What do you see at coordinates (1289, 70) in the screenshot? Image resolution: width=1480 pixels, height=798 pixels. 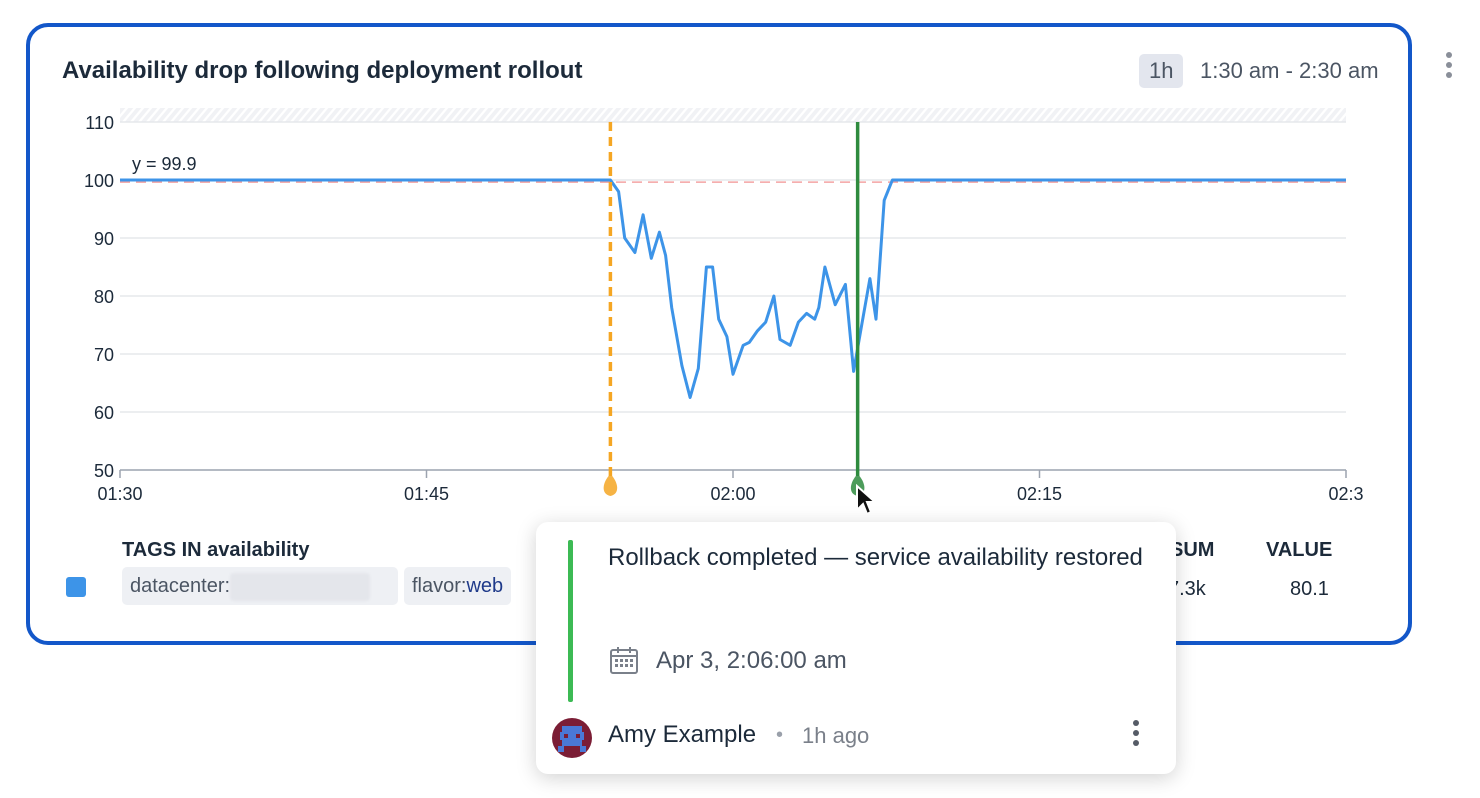 I see `time-range-label: 1:30 am - 2:30 am` at bounding box center [1289, 70].